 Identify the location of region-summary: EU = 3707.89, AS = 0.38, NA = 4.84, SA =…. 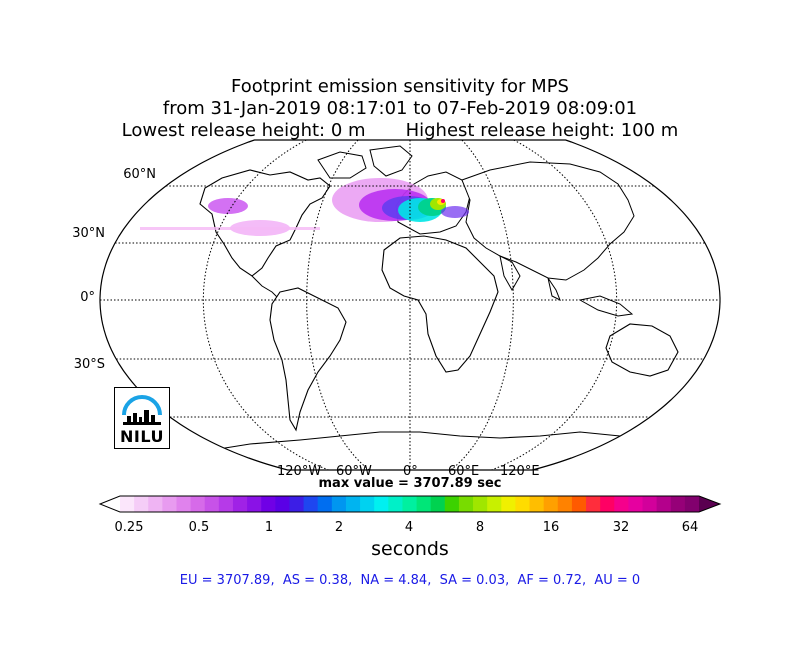
(410, 580).